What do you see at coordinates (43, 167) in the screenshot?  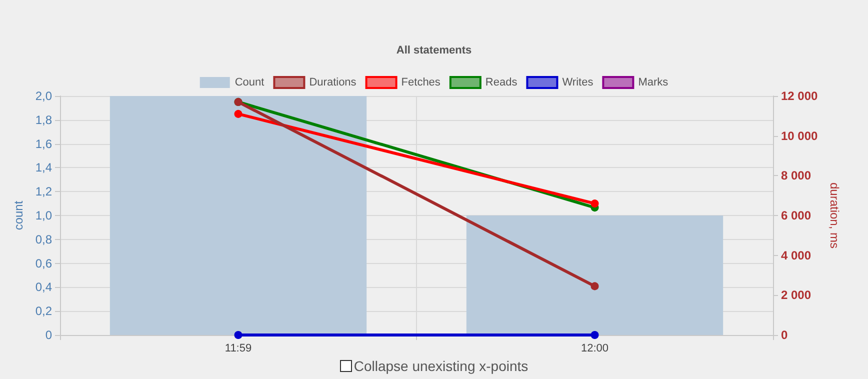 I see `y-tick-label: 1,4` at bounding box center [43, 167].